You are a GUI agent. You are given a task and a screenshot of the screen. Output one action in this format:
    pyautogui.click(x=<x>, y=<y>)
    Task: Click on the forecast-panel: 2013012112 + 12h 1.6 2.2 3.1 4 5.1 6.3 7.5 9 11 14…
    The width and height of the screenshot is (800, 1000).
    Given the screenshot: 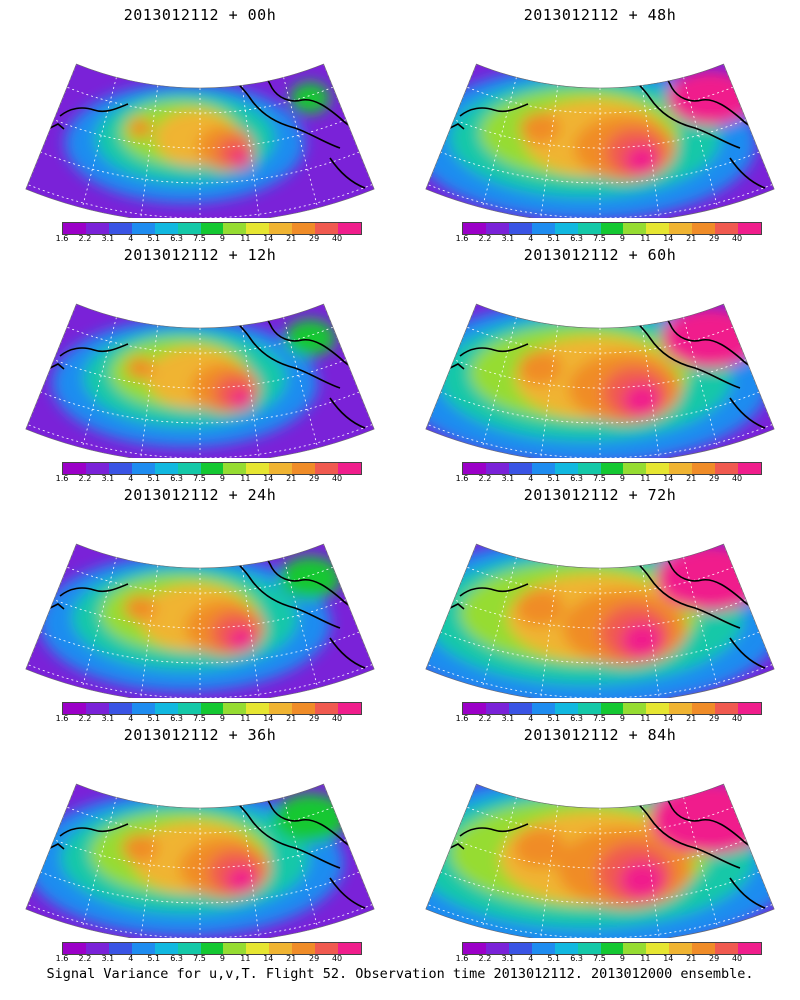 What is the action you would take?
    pyautogui.click(x=200, y=365)
    